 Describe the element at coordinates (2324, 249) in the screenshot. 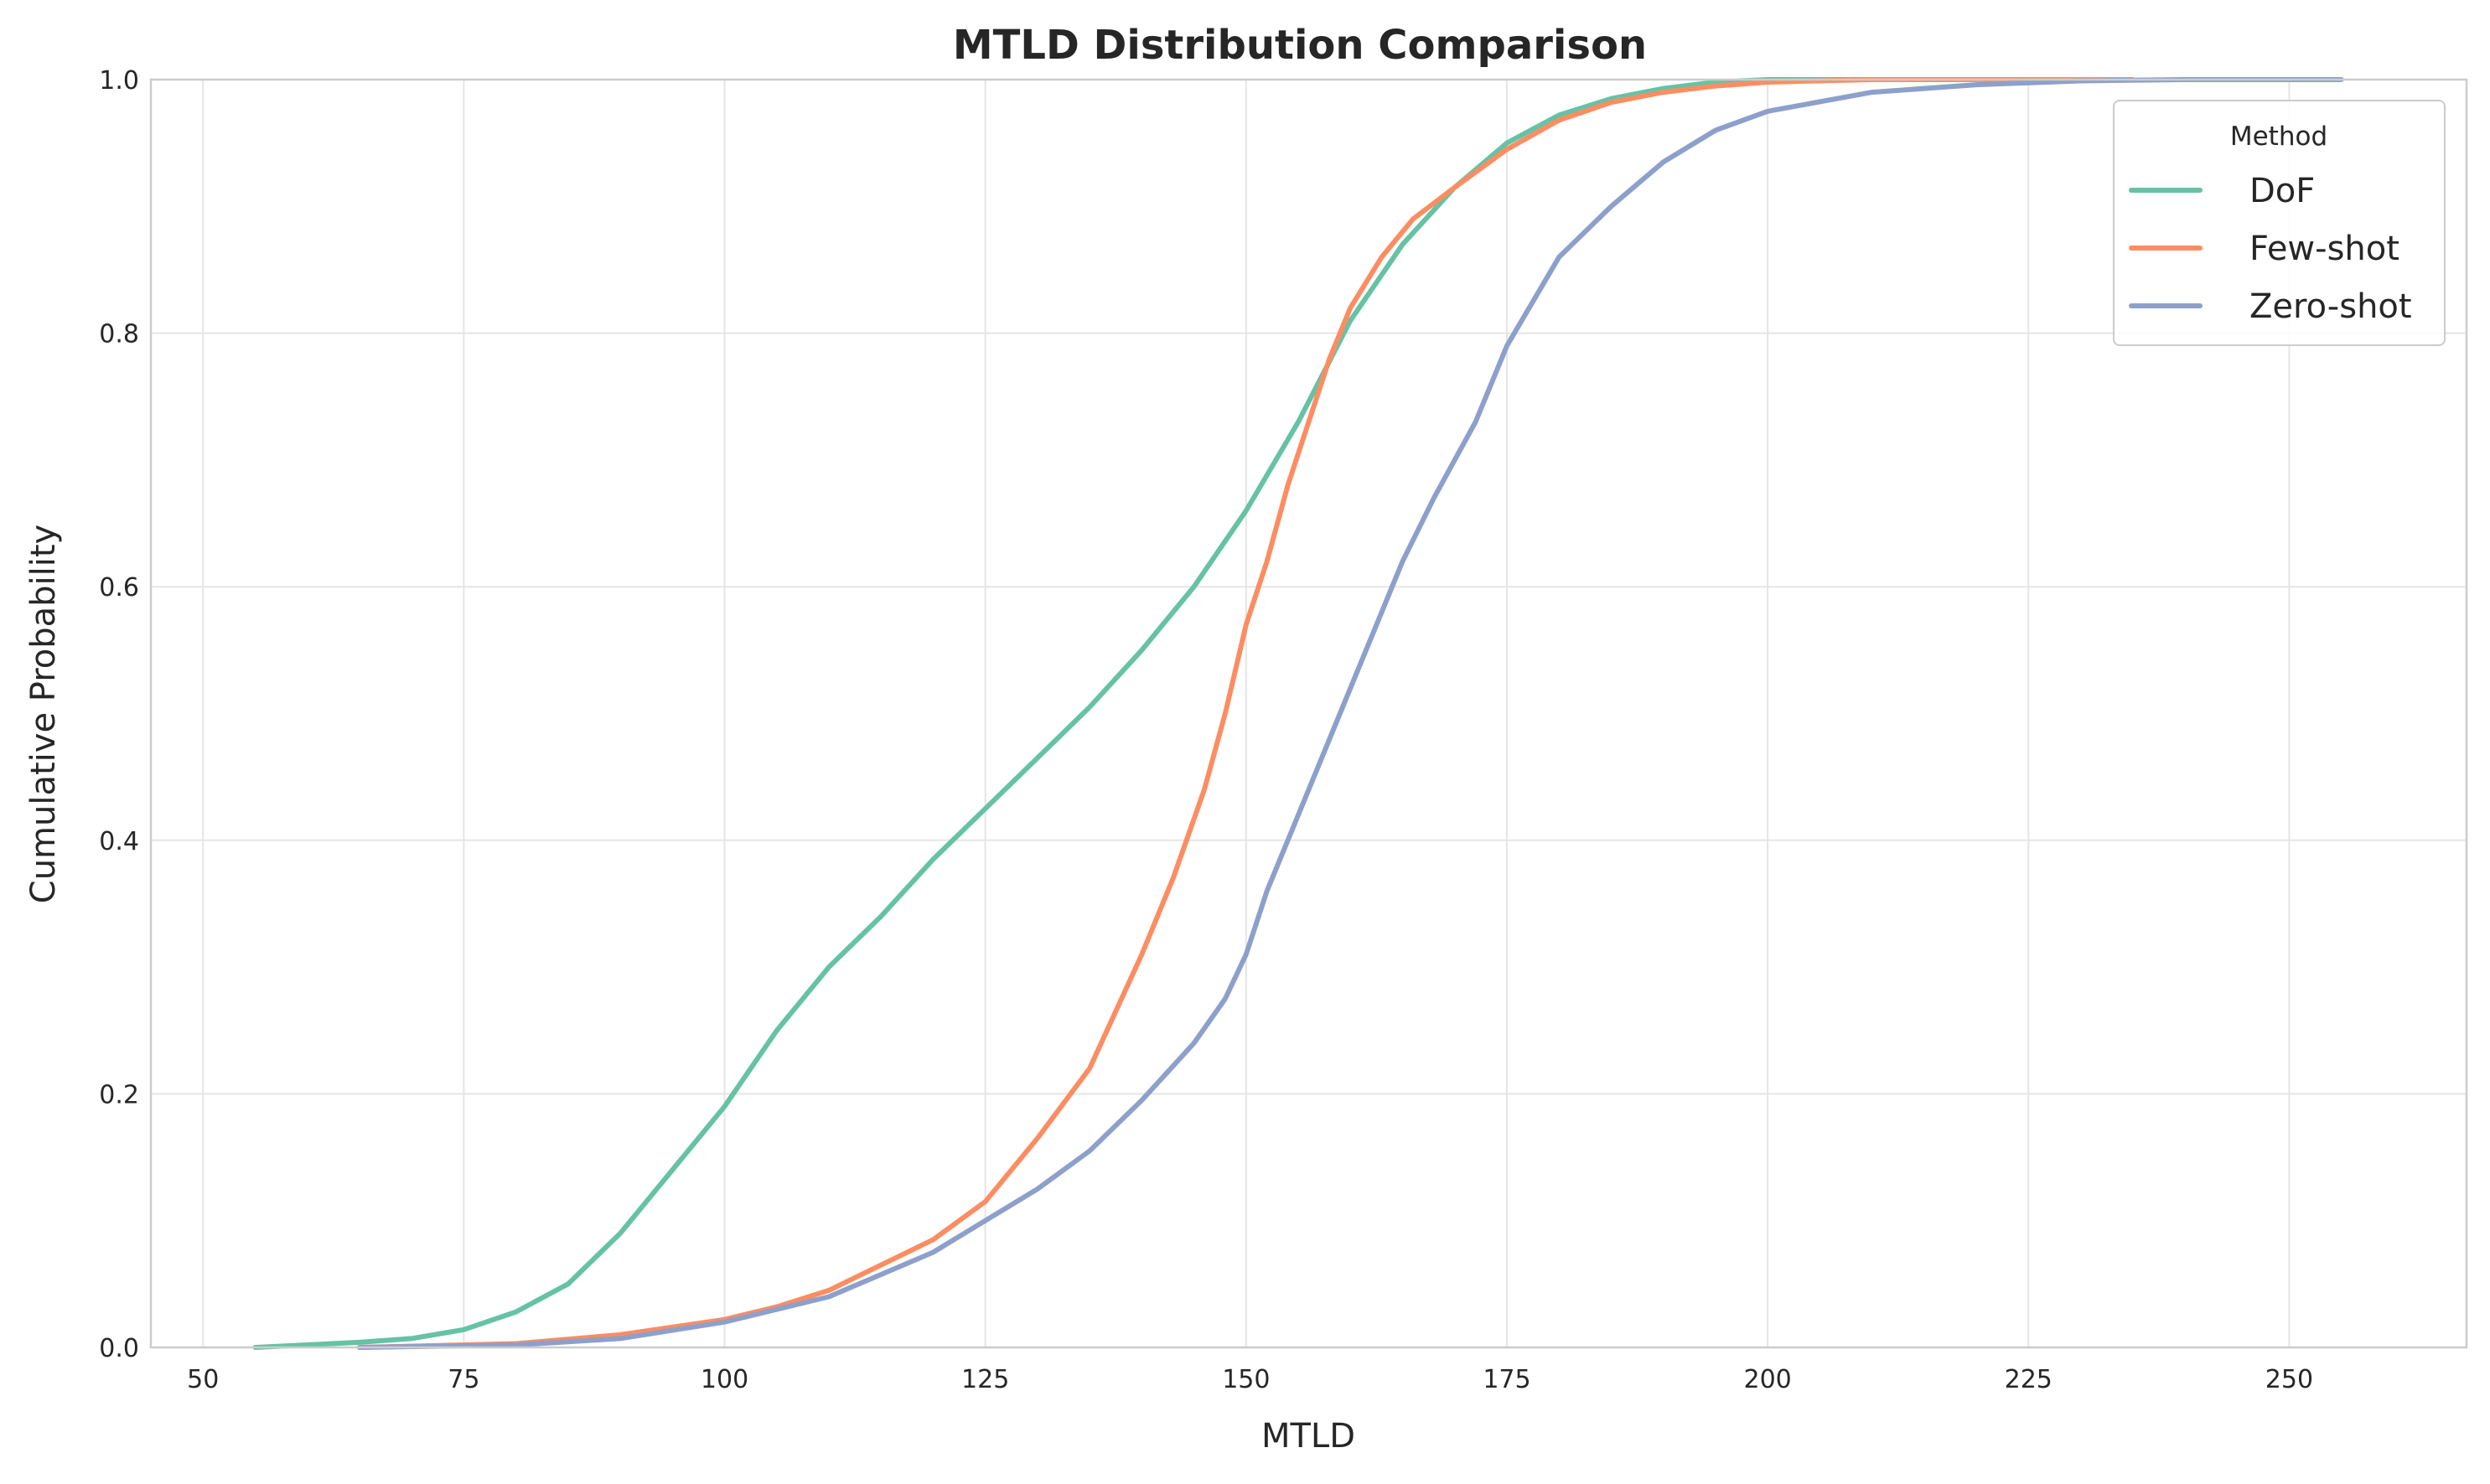

I see `legend-label: Few-shot` at that location.